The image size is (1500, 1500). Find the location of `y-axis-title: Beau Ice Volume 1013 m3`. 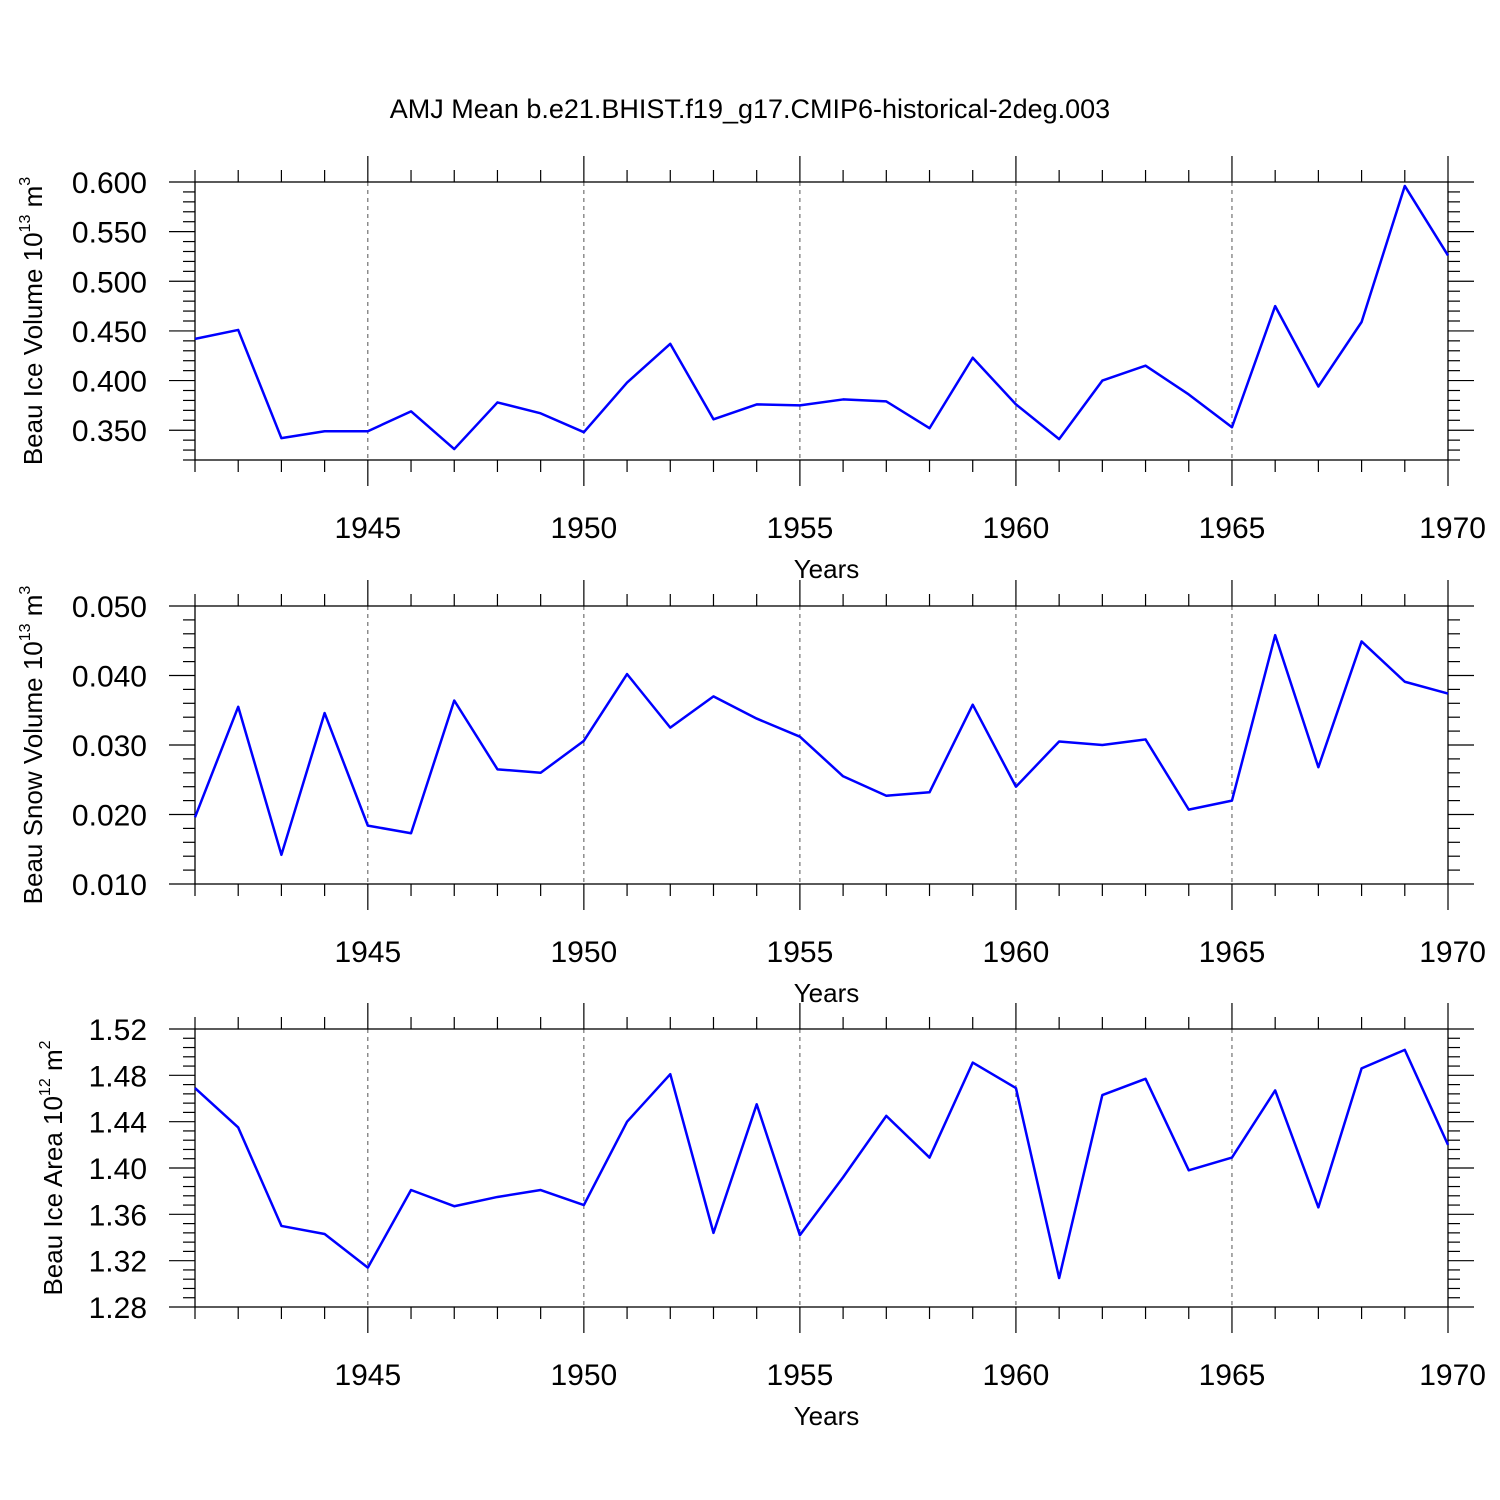

y-axis-title: Beau Ice Volume 1013 m3 is located at coordinates (32, 321).